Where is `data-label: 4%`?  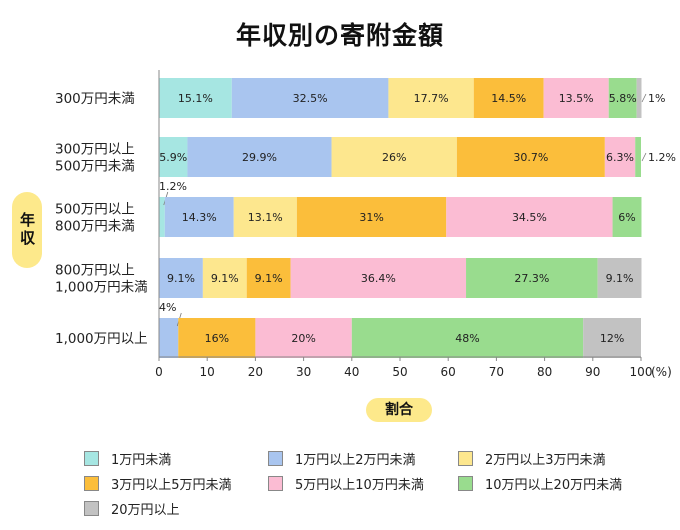
data-label: 4% is located at coordinates (167, 307).